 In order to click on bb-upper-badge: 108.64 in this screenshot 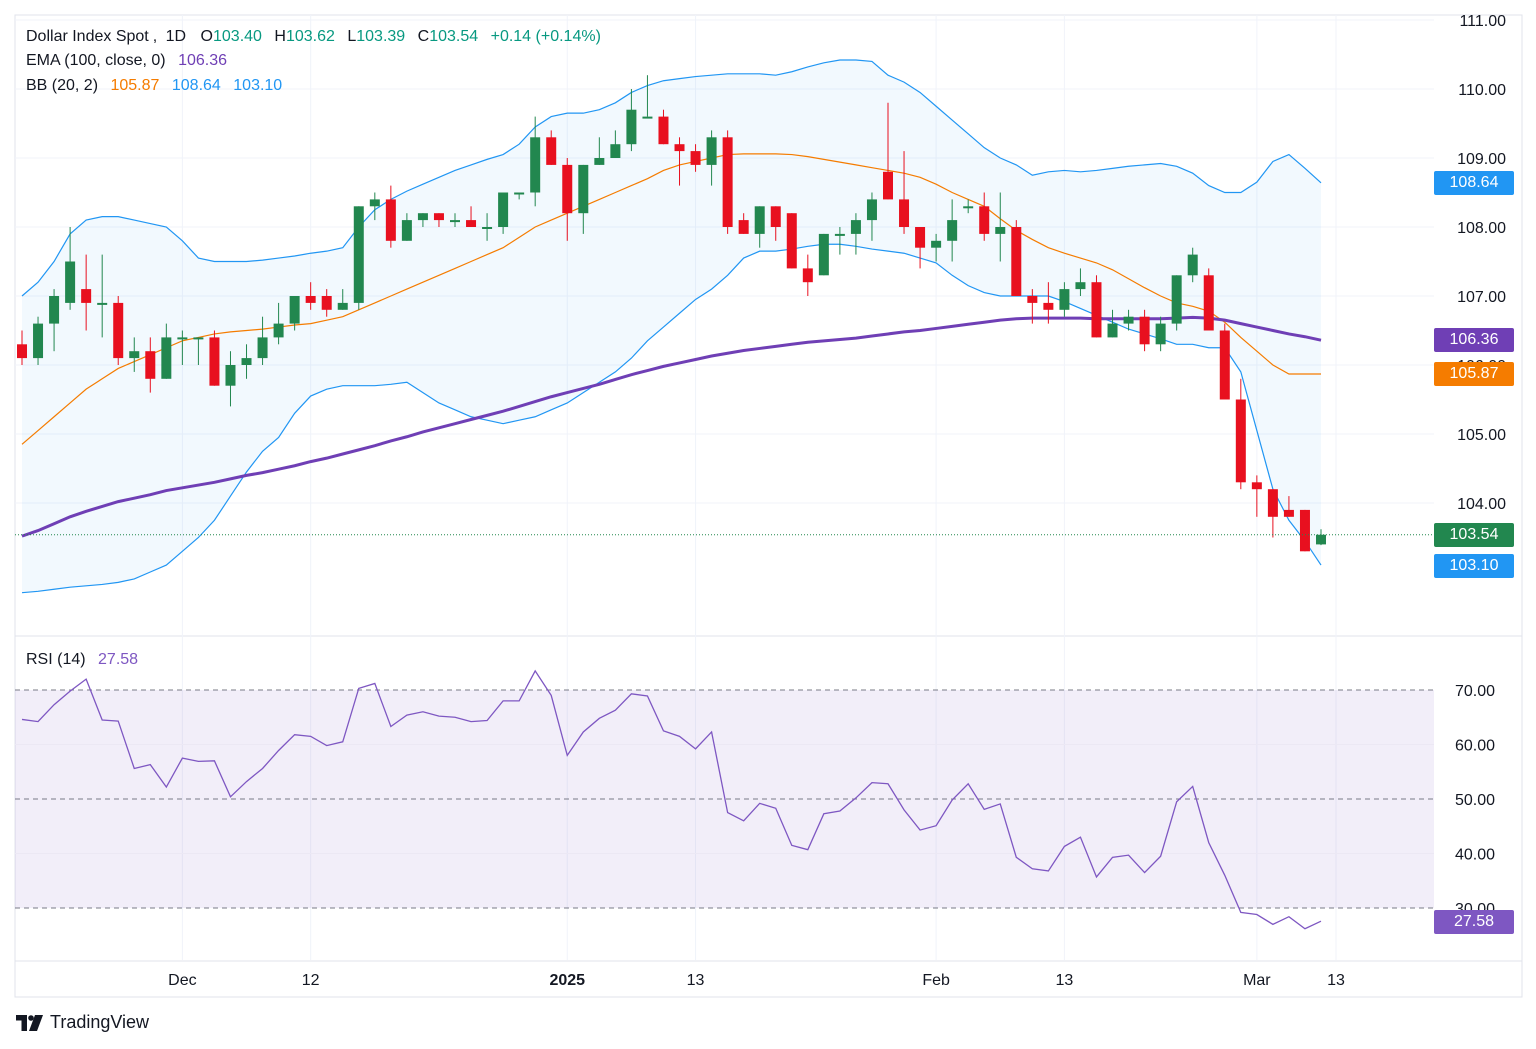, I will do `click(1474, 183)`.